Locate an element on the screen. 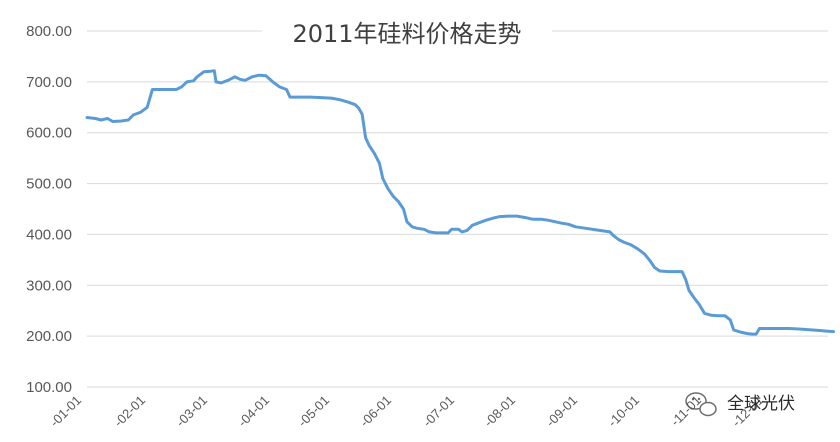  title-background is located at coordinates (407, 33).